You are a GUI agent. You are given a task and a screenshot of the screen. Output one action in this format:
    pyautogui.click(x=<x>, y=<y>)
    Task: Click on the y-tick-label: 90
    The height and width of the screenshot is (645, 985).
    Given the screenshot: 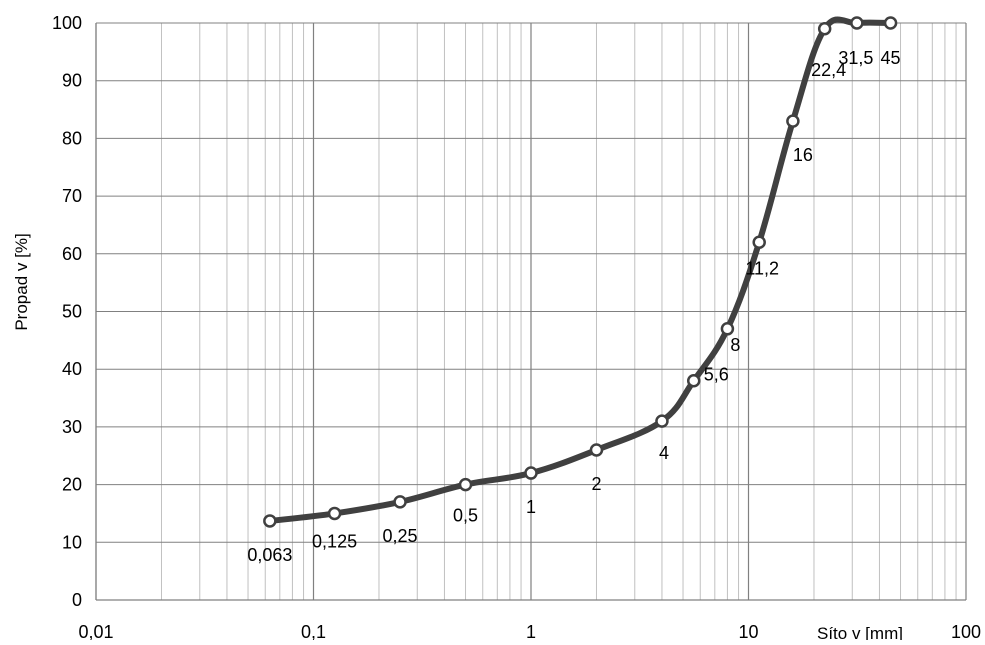 What is the action you would take?
    pyautogui.click(x=72, y=81)
    